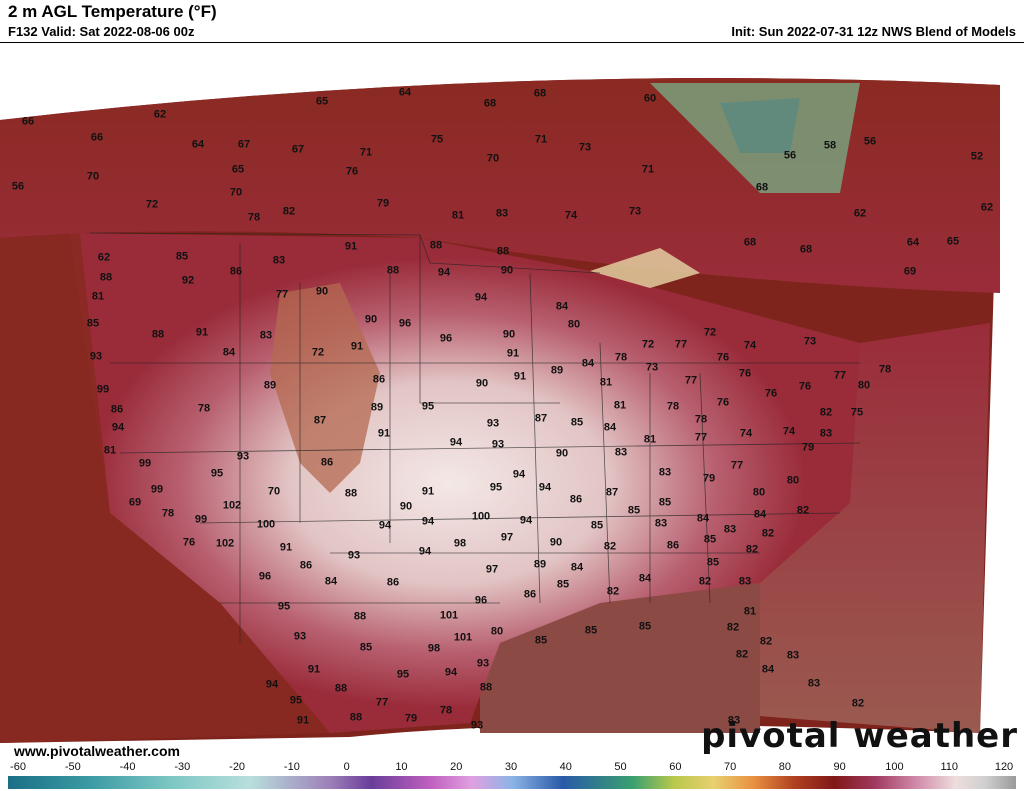  I want to click on temp-label: 67, so click(244, 144).